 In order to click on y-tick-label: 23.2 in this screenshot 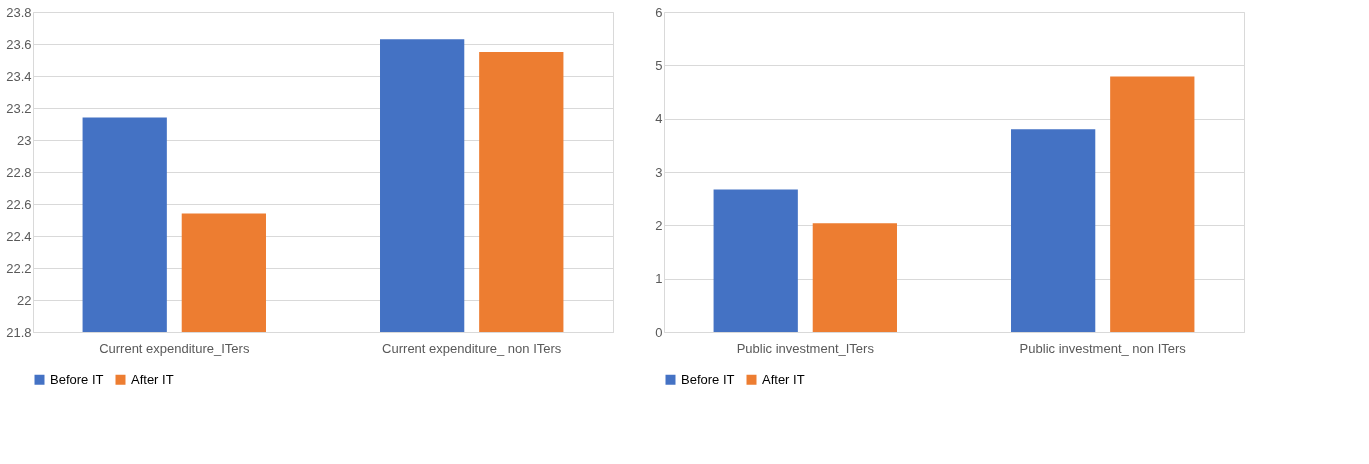, I will do `click(19, 108)`.